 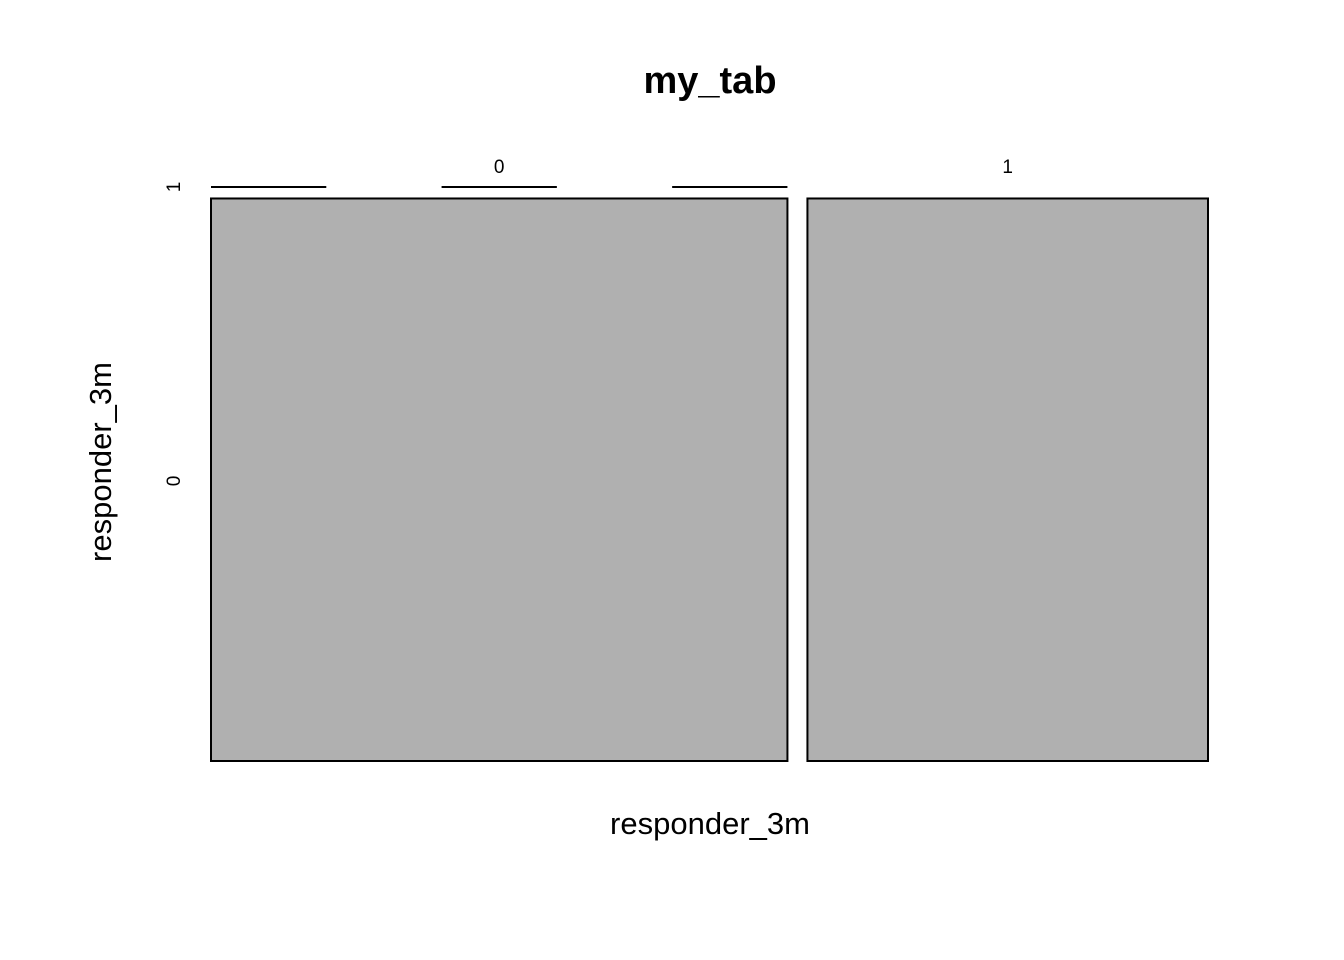 I want to click on y-category-label: 0, so click(x=174, y=481).